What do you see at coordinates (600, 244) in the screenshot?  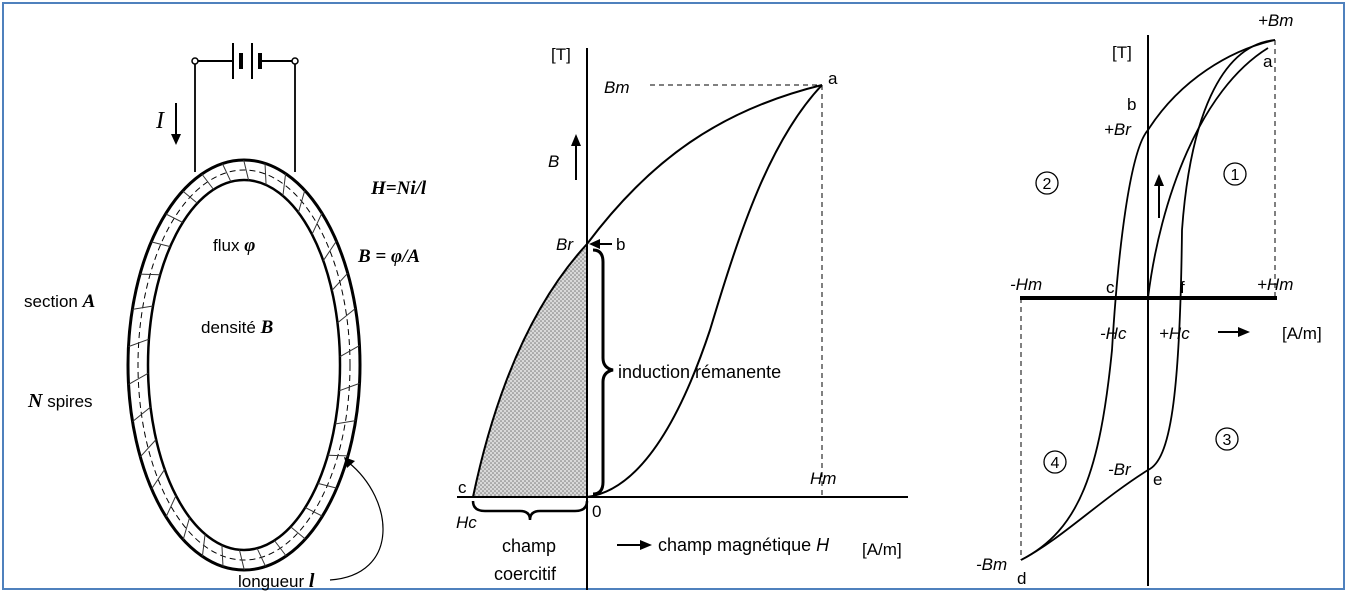 I see `br-pointer-arrow-icon` at bounding box center [600, 244].